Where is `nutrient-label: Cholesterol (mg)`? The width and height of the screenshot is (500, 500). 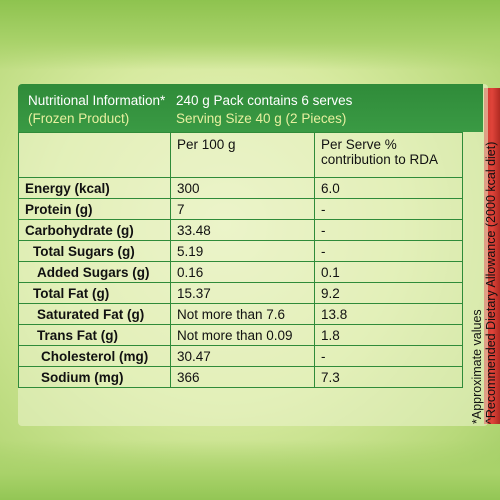 nutrient-label: Cholesterol (mg) is located at coordinates (94, 356).